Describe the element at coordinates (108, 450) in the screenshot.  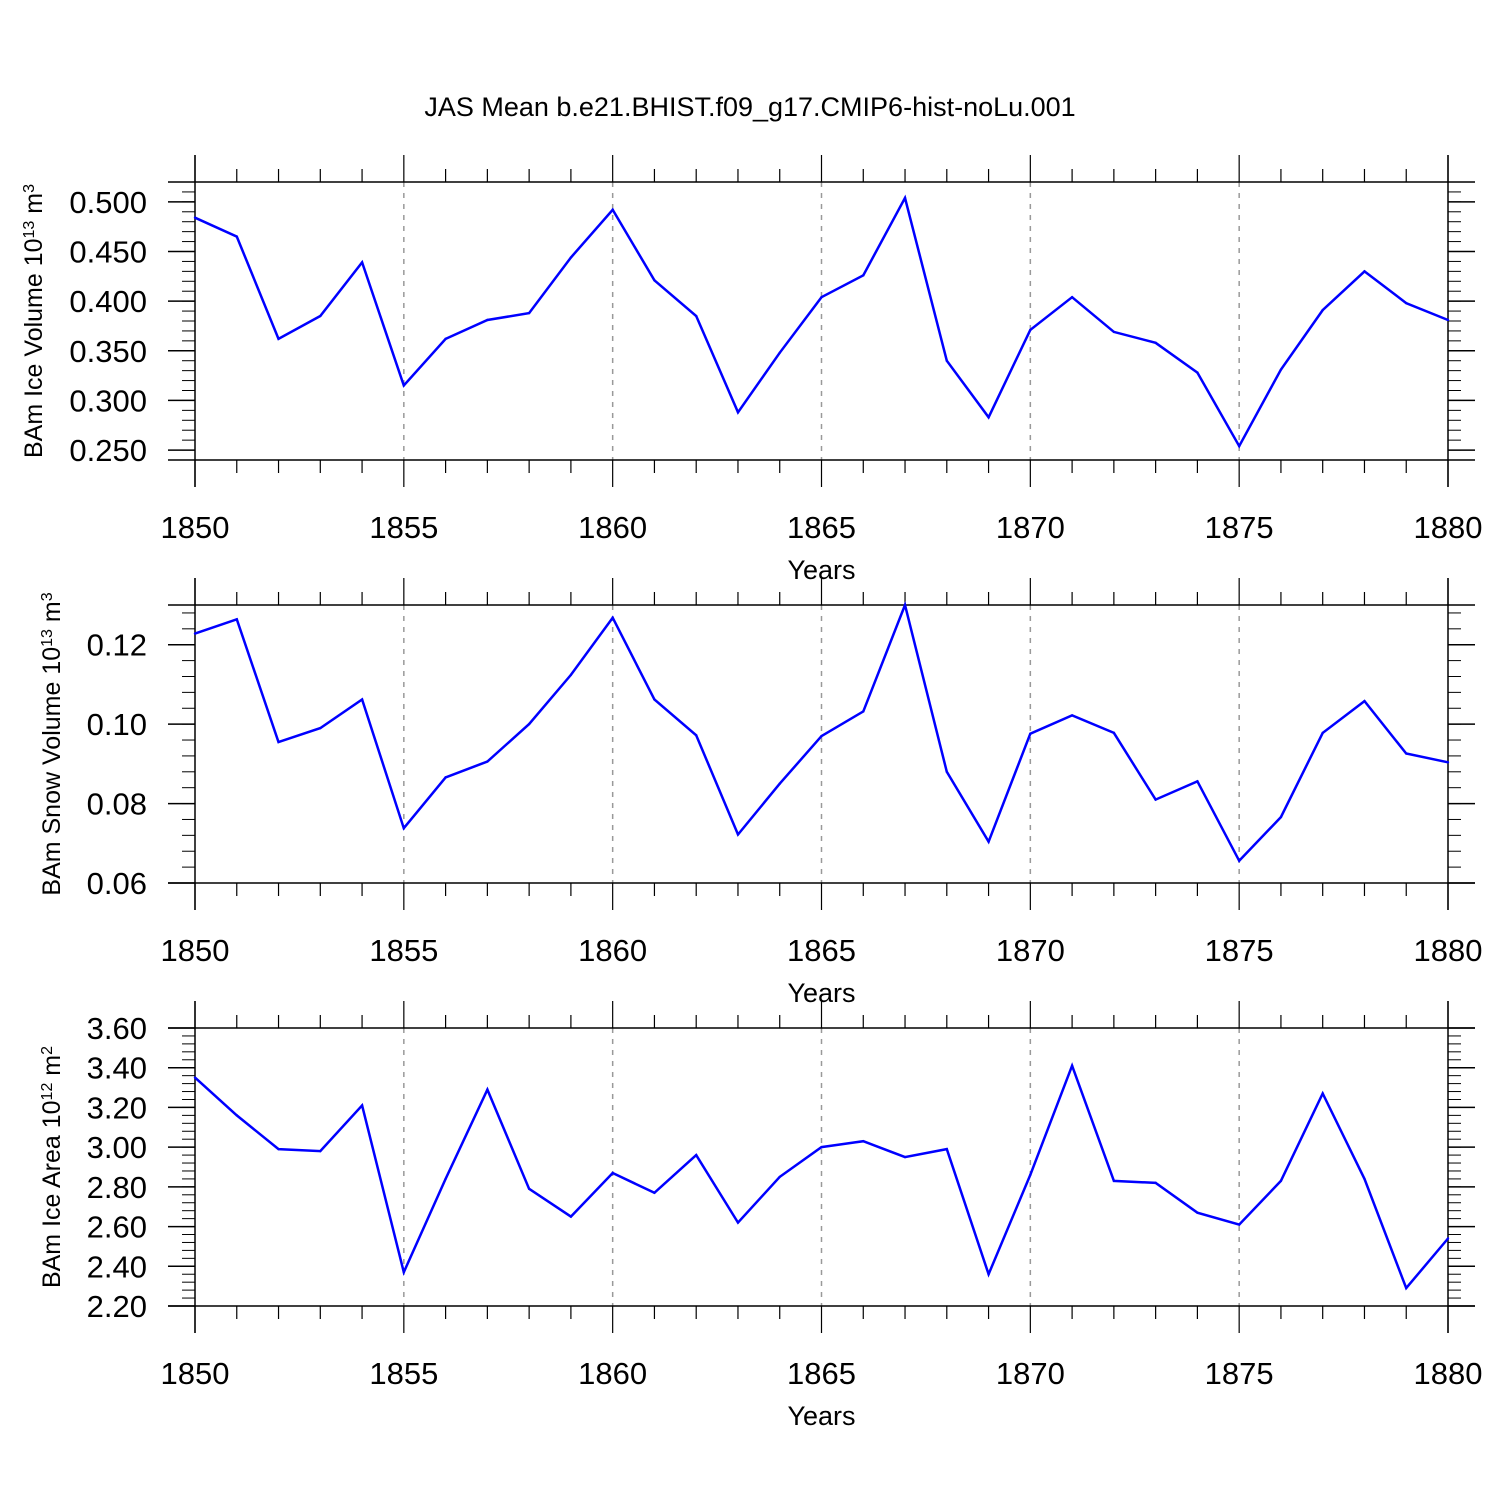
I see `y-tick-label: 0.250` at that location.